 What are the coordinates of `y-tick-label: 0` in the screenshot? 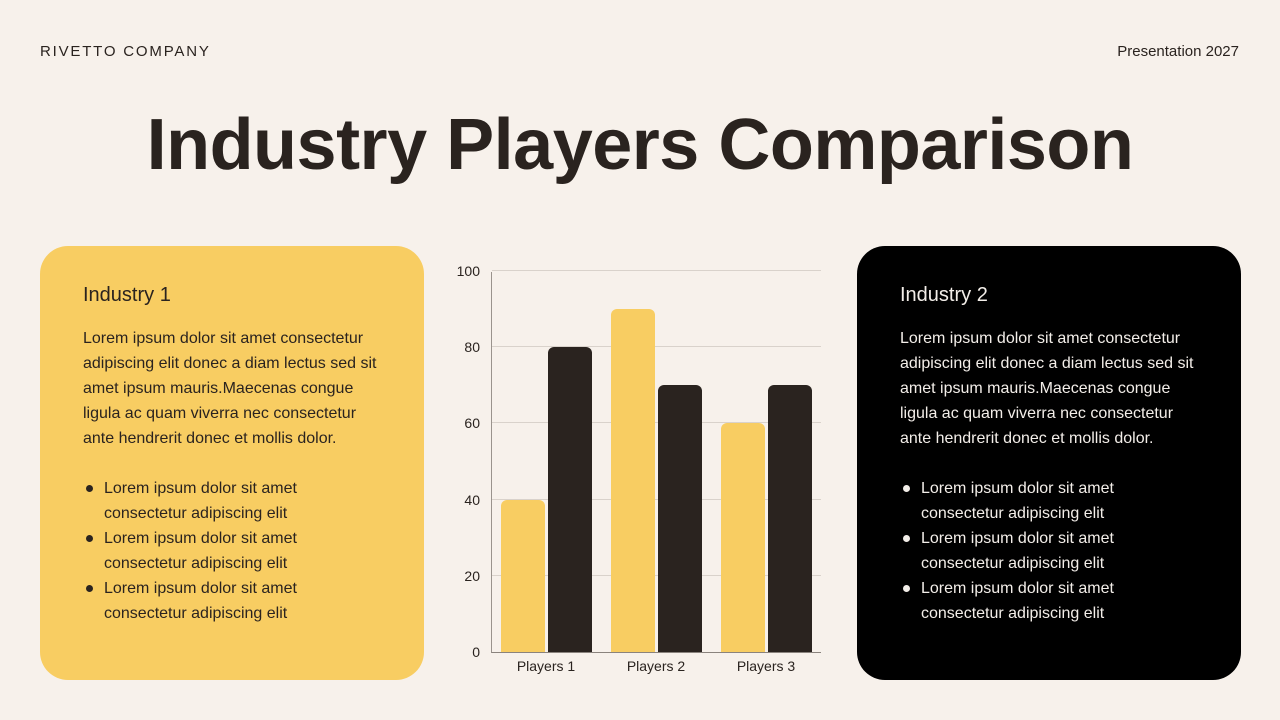 It's located at (476, 652).